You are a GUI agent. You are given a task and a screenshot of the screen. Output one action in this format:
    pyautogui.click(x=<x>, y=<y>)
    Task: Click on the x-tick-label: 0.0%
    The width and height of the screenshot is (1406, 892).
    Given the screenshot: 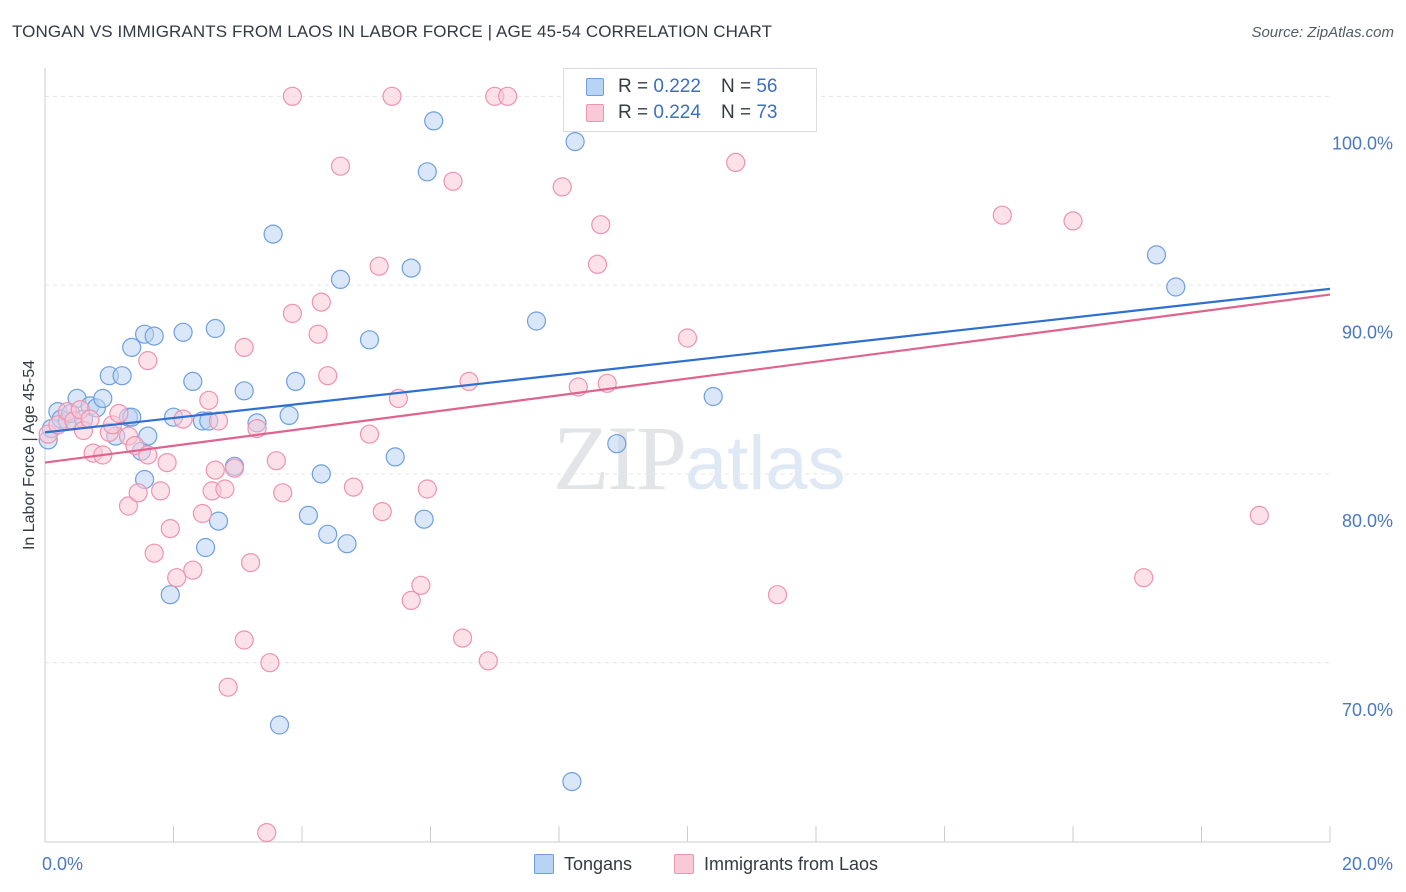 What is the action you would take?
    pyautogui.click(x=62, y=864)
    